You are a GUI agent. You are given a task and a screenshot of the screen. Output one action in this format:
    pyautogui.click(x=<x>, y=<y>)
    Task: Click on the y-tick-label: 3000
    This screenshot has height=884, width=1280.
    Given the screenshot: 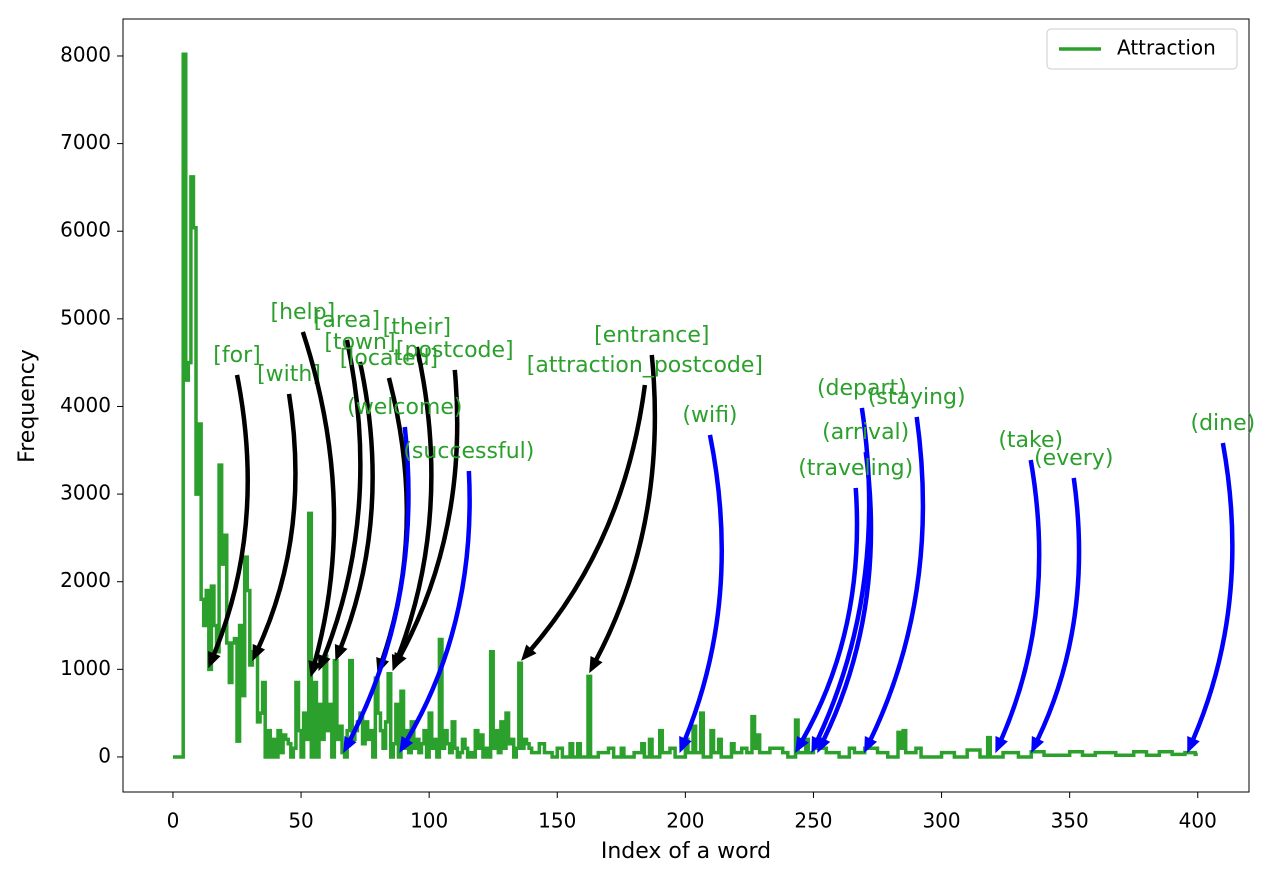 What is the action you would take?
    pyautogui.click(x=85, y=493)
    